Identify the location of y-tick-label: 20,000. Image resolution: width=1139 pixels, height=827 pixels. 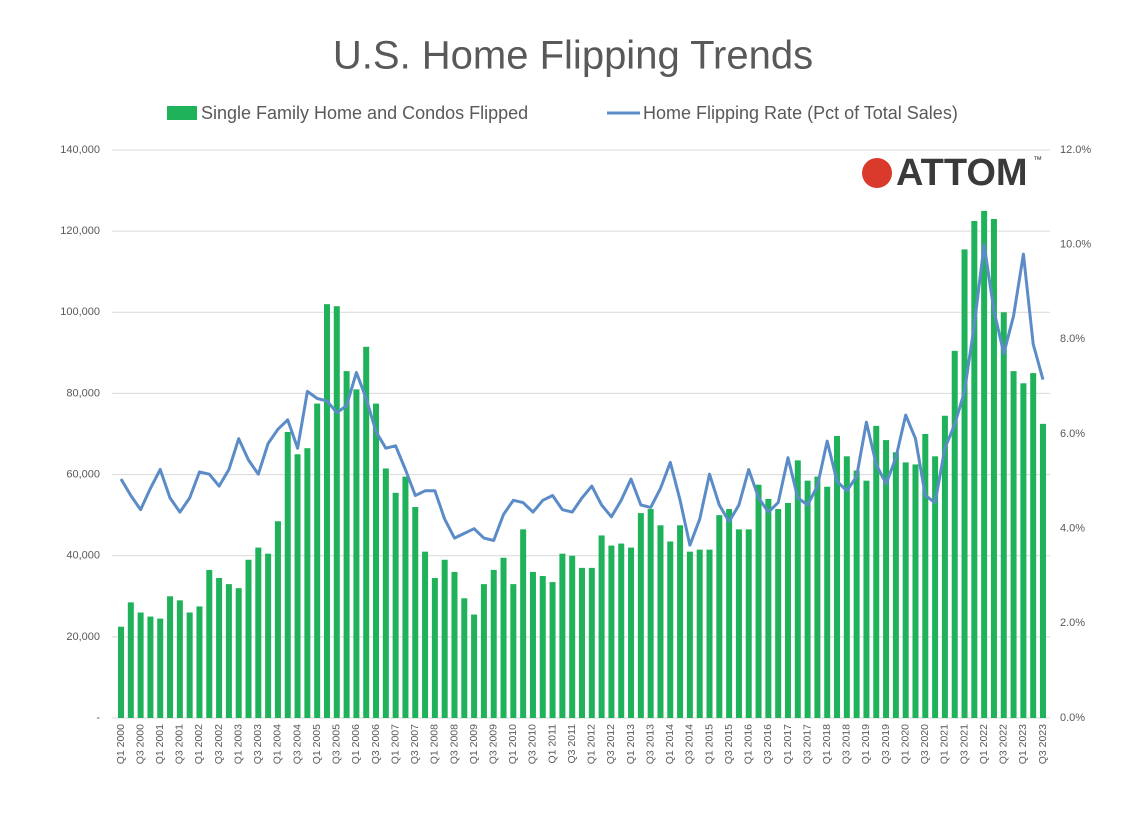
(83, 637).